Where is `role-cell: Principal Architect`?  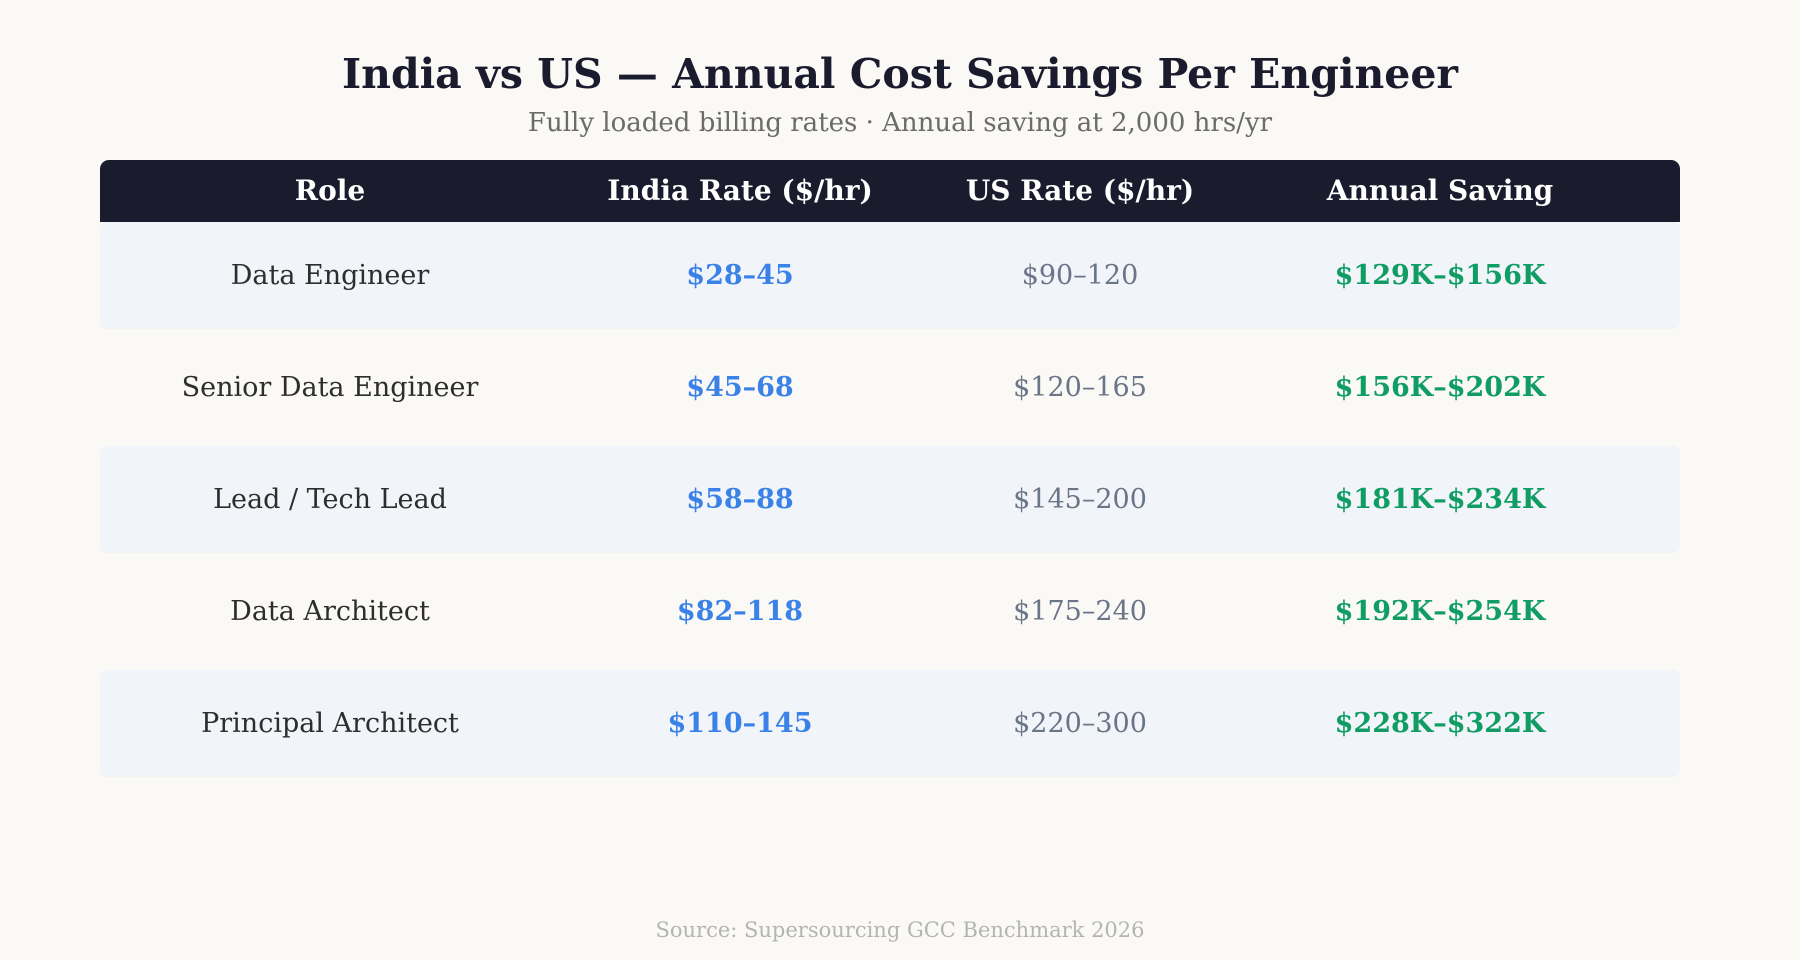 role-cell: Principal Architect is located at coordinates (330, 723).